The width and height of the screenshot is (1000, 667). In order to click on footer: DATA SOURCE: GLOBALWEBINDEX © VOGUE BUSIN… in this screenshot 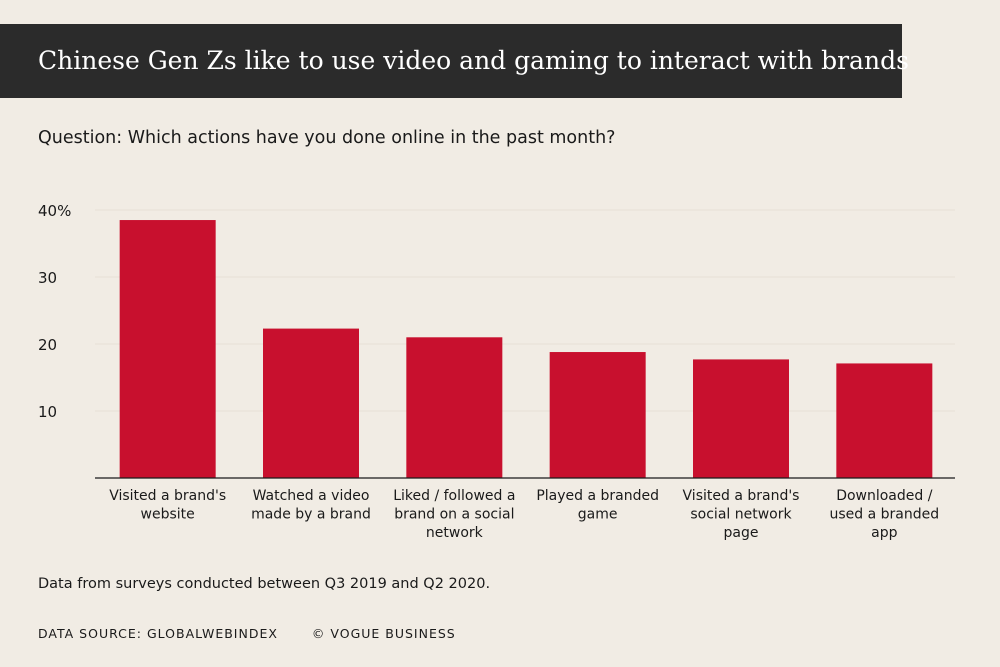, I will do `click(247, 633)`.